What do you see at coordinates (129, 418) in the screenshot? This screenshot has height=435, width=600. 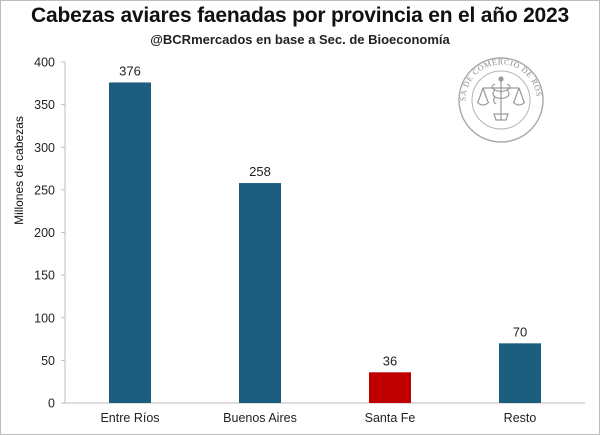 I see `x-category-label: Entre Ríos` at bounding box center [129, 418].